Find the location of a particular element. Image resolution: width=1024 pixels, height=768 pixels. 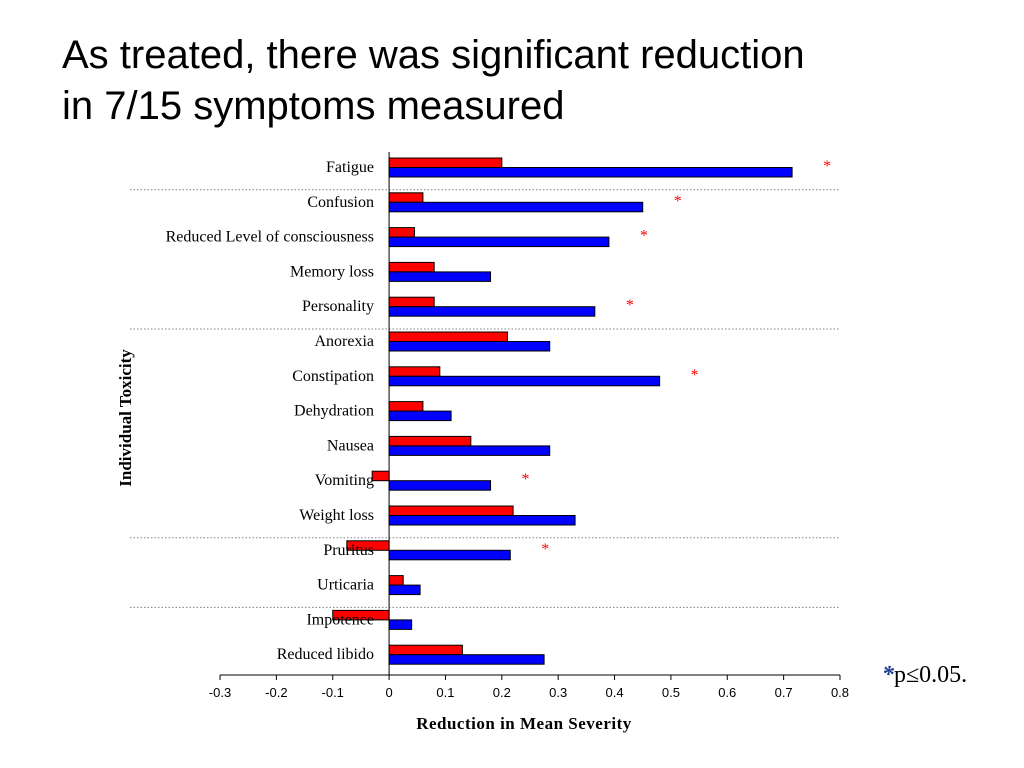

x-axis-title: Reduction in Mean Severity is located at coordinates (524, 723).